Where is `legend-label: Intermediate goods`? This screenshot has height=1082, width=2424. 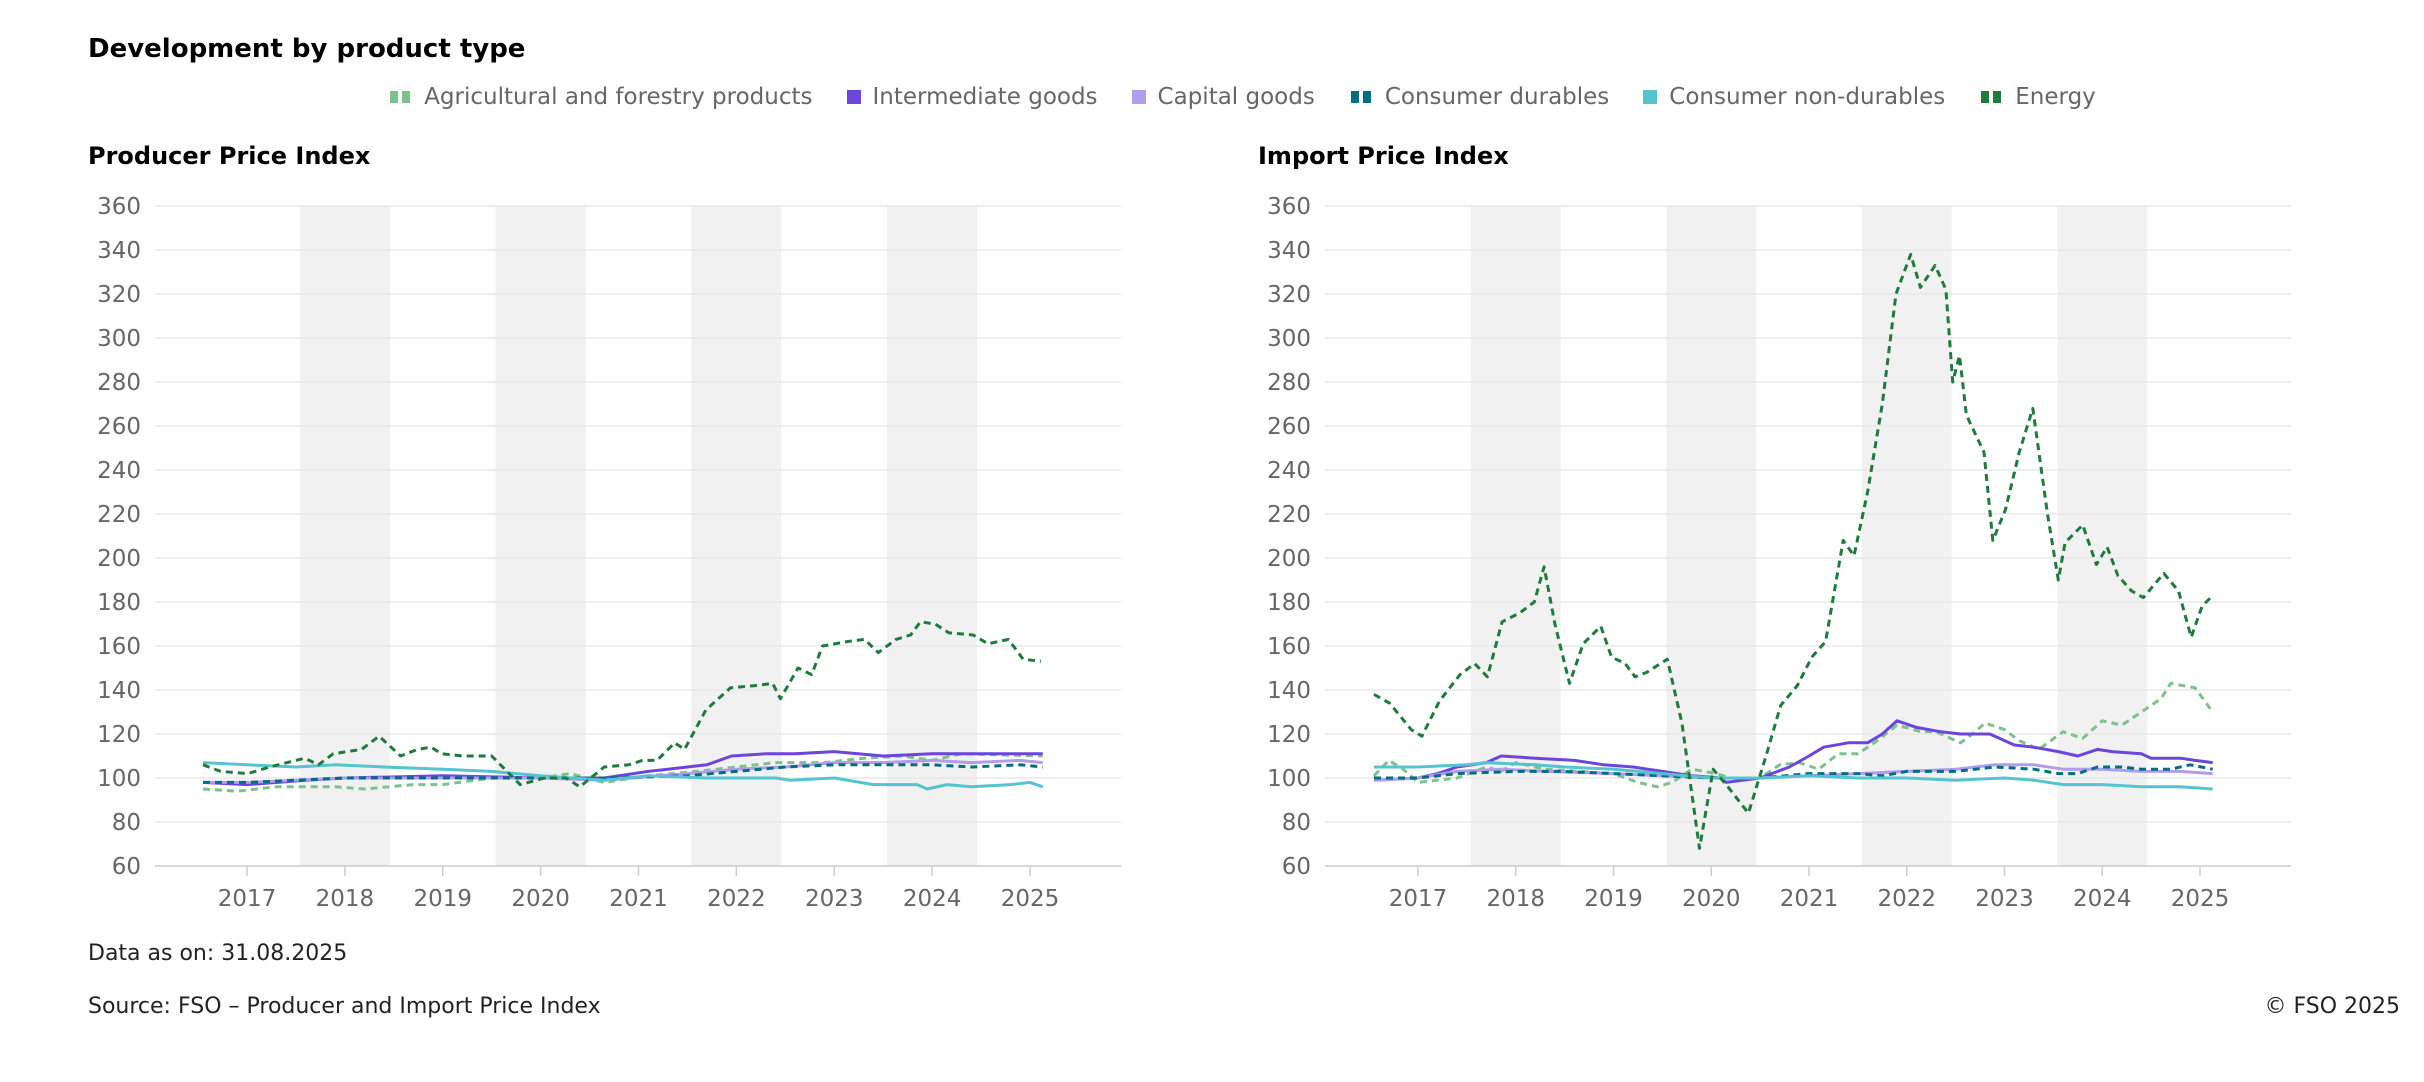
legend-label: Intermediate goods is located at coordinates (985, 97).